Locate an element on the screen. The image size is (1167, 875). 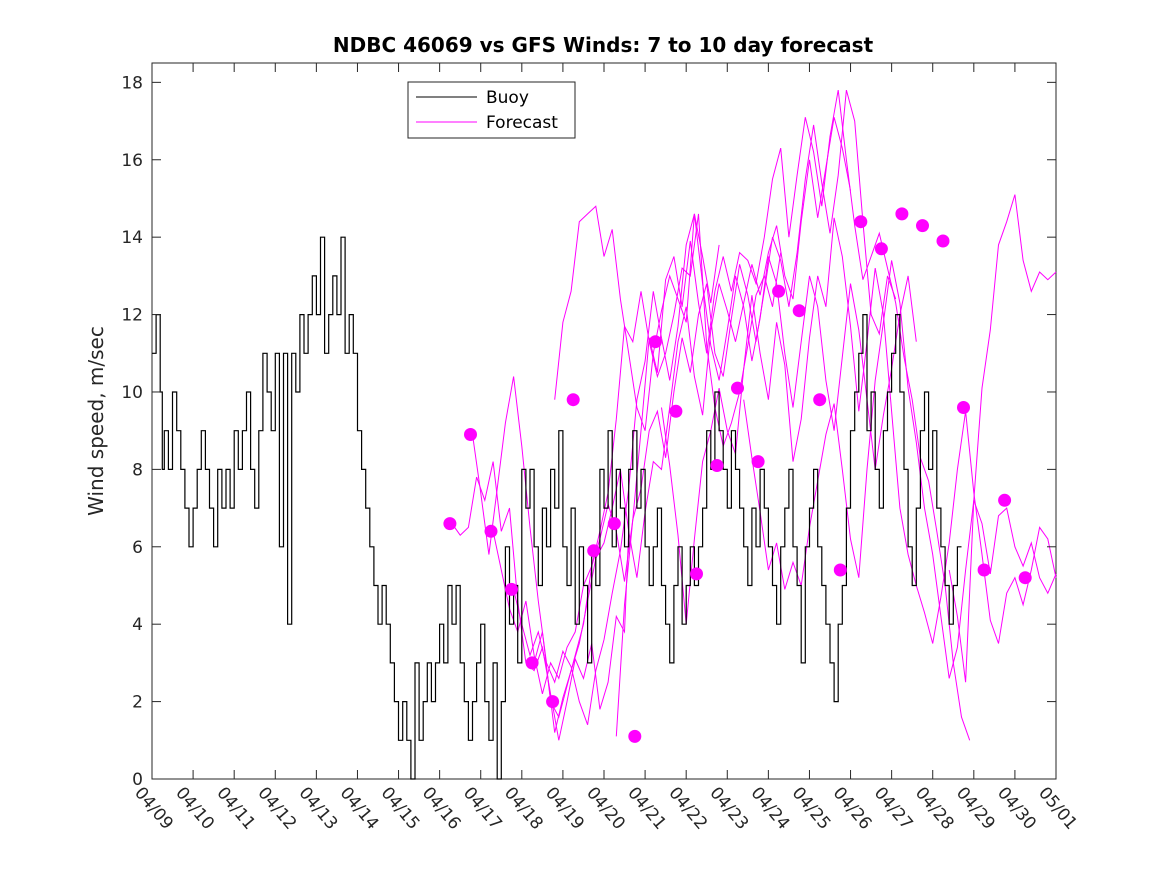
y-tick-label: 8 is located at coordinates (137, 470).